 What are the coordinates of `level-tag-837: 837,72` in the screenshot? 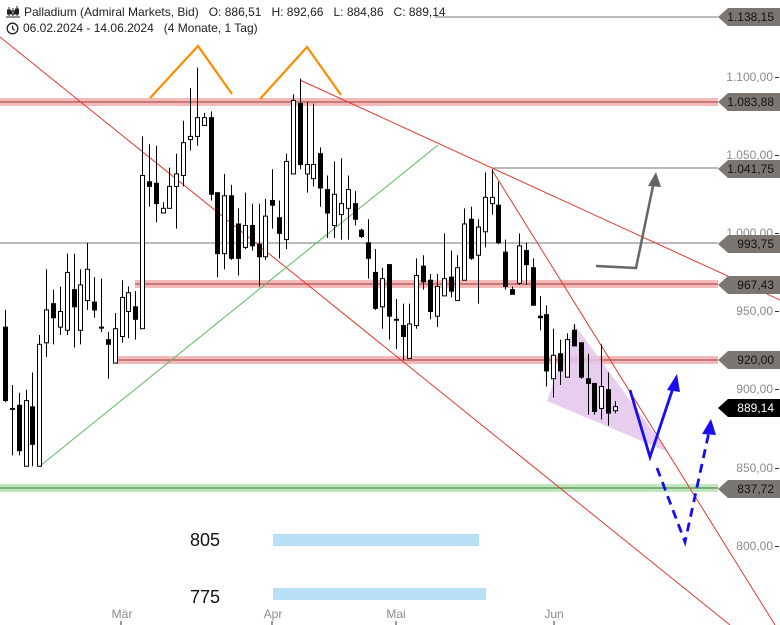 It's located at (749, 489).